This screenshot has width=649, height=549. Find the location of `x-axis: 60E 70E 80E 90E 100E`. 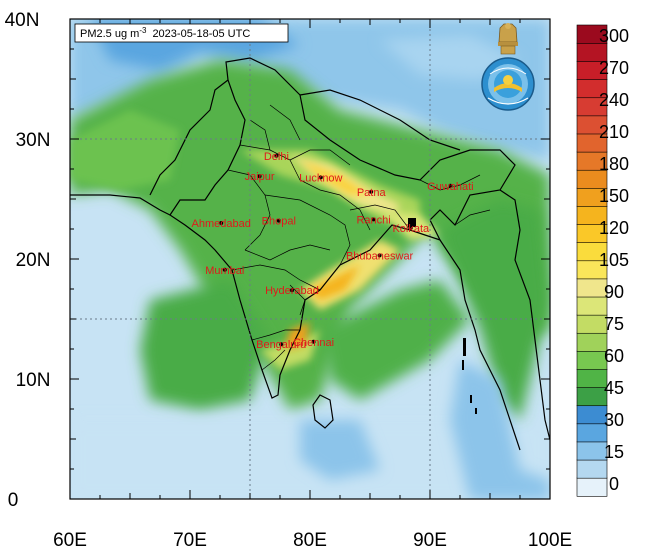

x-axis: 60E 70E 80E 90E 100E is located at coordinates (312, 539).